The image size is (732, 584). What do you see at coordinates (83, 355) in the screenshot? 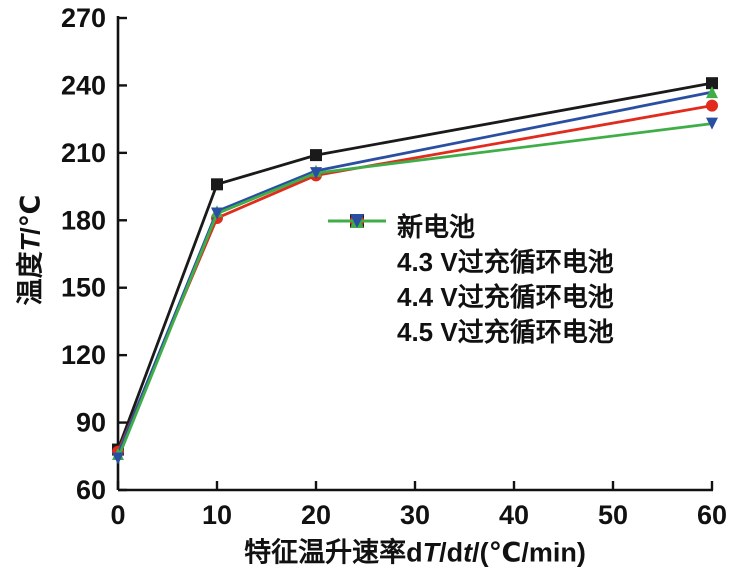
I see `y-tick-label: 120` at bounding box center [83, 355].